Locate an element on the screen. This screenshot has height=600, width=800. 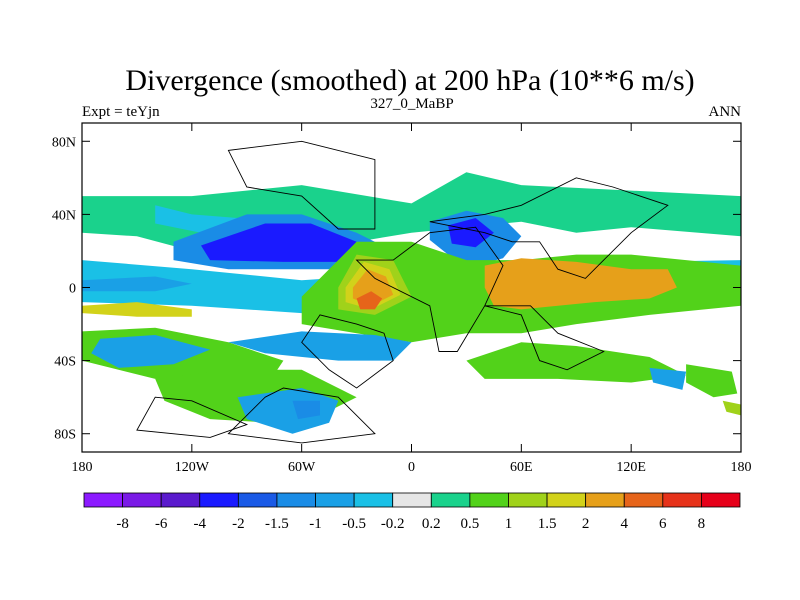
colorbar-label-3: -2 is located at coordinates (238, 524).